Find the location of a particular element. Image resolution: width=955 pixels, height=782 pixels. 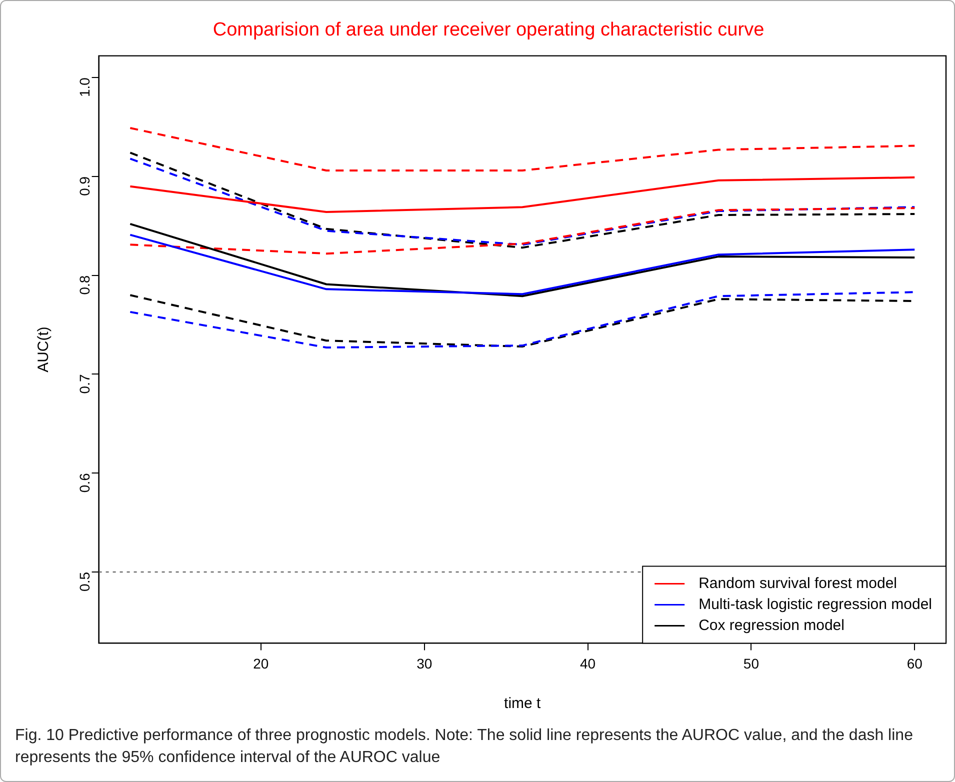

x-tick-label: 30 is located at coordinates (424, 663).